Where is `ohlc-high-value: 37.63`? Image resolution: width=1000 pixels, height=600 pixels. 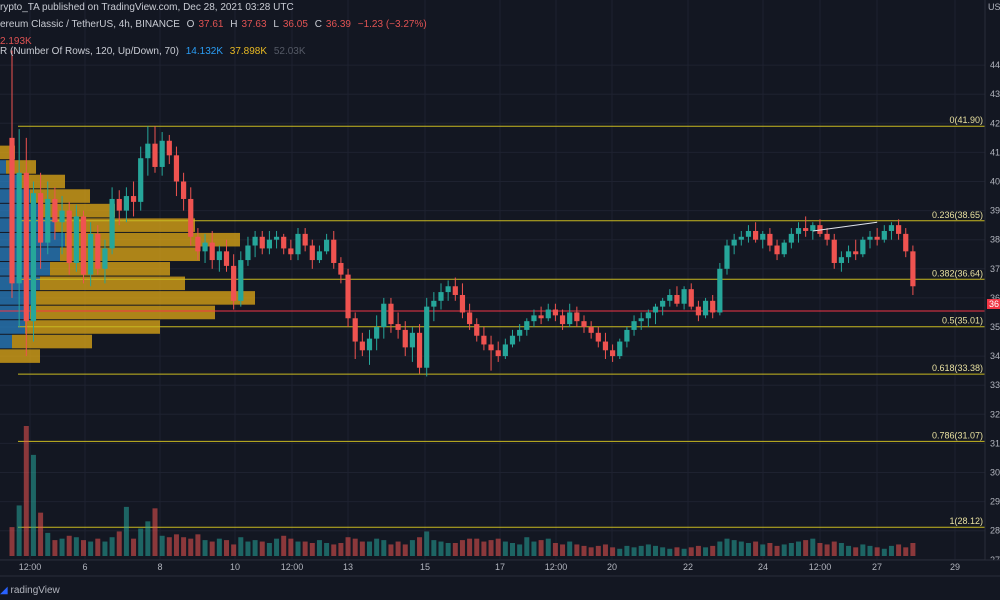
ohlc-high-value: 37.63 is located at coordinates (254, 24).